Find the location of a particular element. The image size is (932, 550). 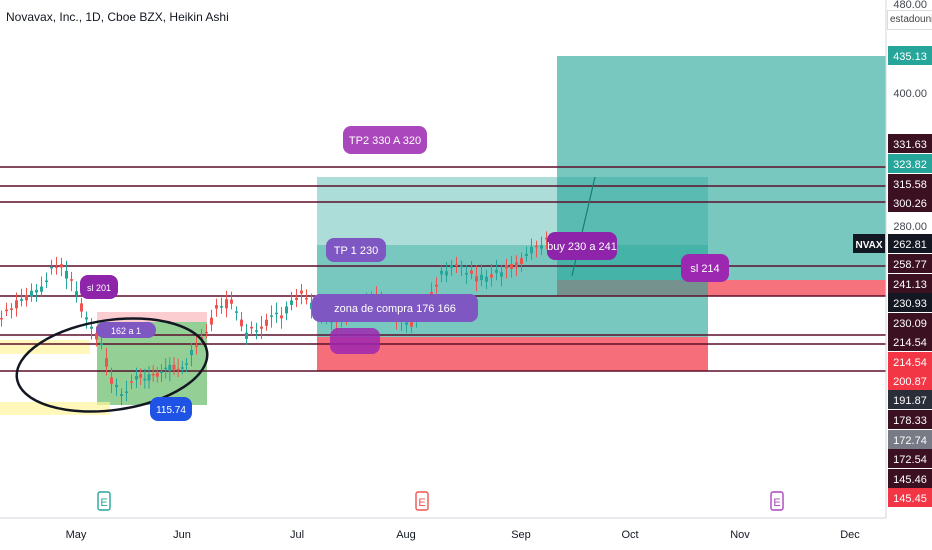

y-tick: 480.00 is located at coordinates (910, 5).